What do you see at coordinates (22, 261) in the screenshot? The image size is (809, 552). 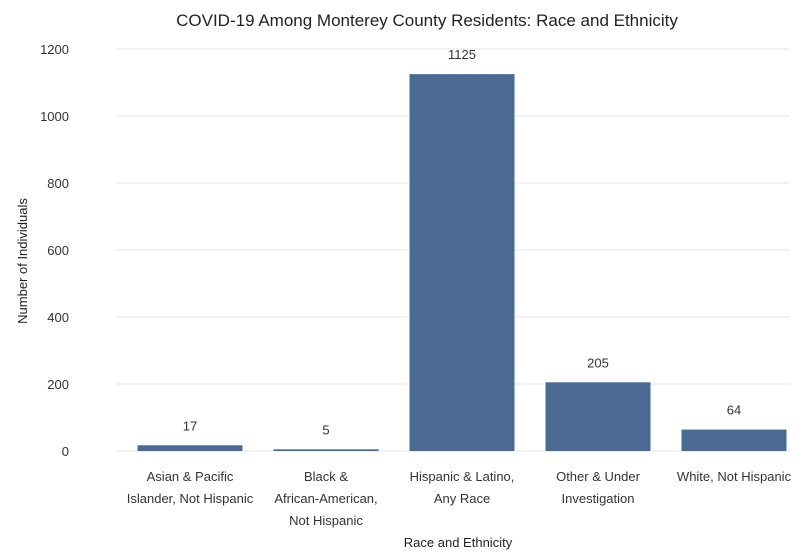 I see `y-axis-label: Number of Individuals` at bounding box center [22, 261].